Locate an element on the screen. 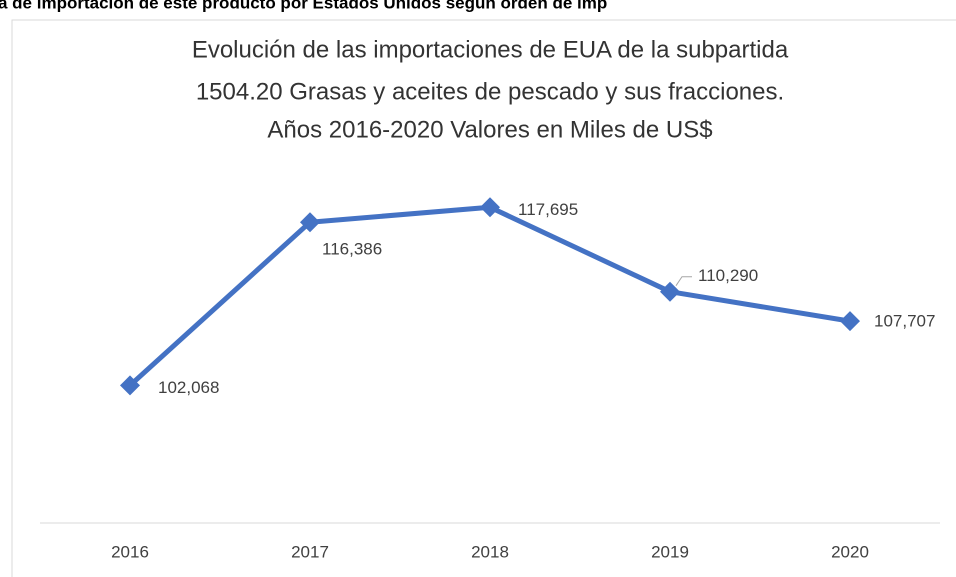 The image size is (956, 577). chart-title: Años 2016-2020 Valores en Miles de US$ is located at coordinates (489, 129).